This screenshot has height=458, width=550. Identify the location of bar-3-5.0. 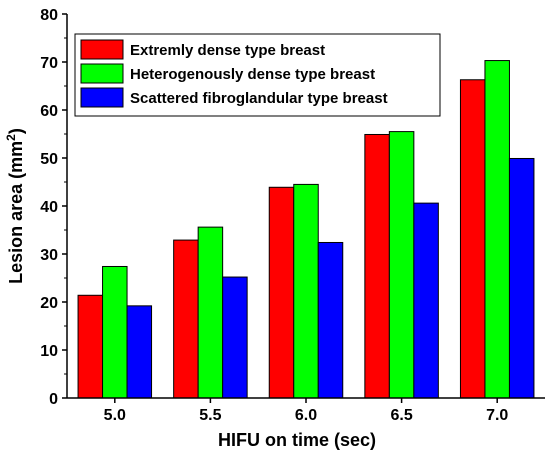
(139, 352).